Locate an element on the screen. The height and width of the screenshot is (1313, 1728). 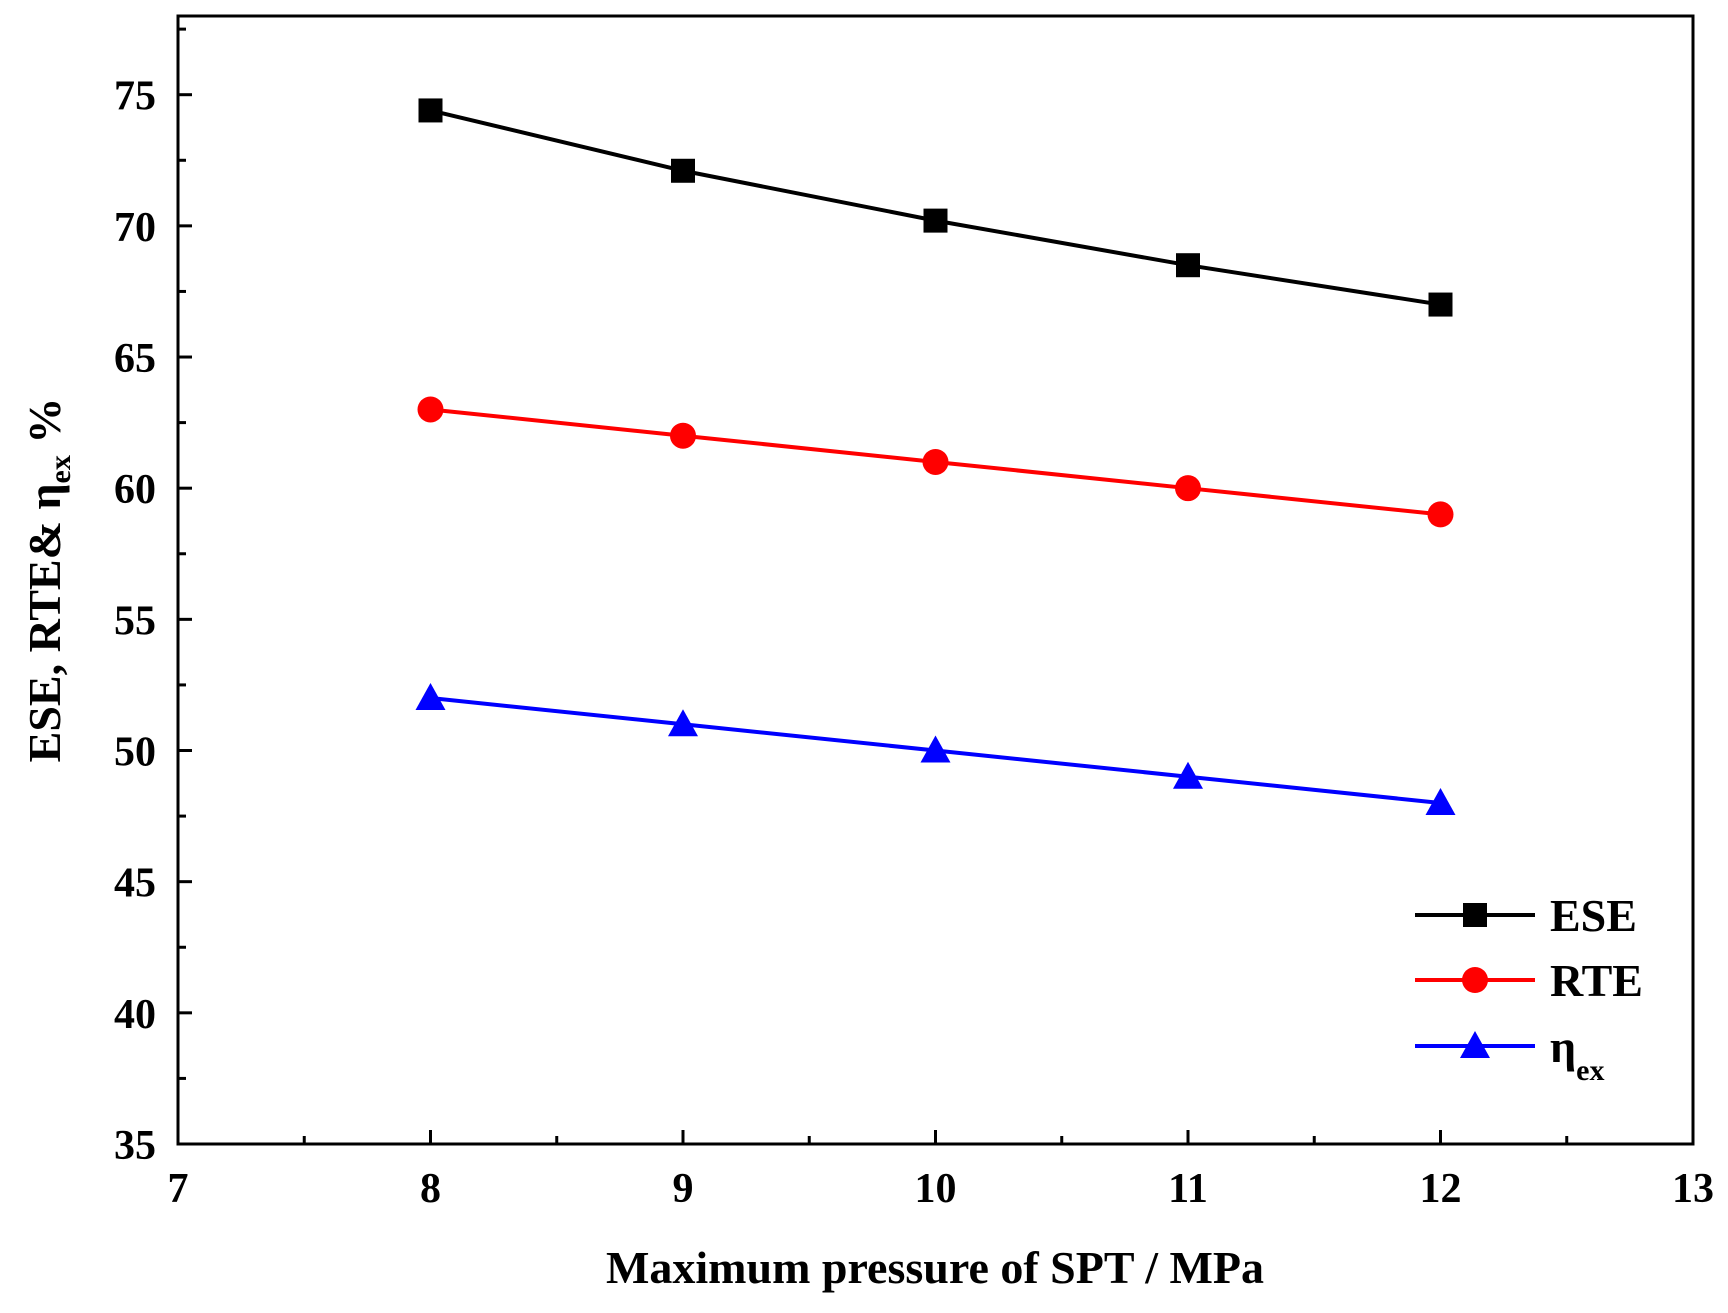
y-tick-label: 35 is located at coordinates (135, 1146).